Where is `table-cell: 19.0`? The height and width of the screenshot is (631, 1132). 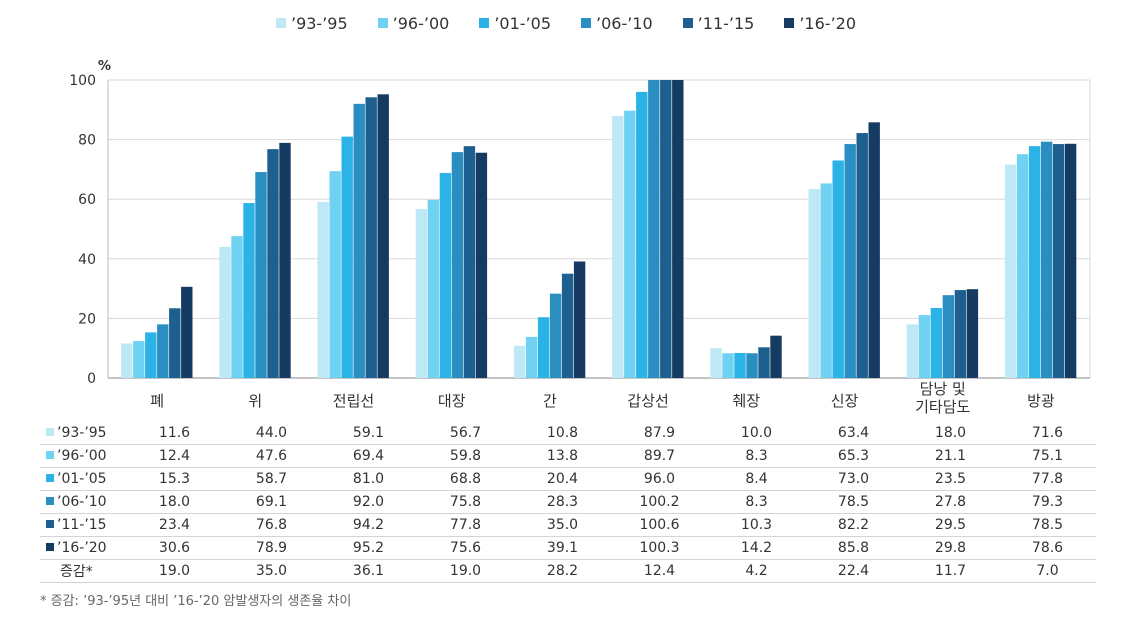
table-cell: 19.0 is located at coordinates (174, 571).